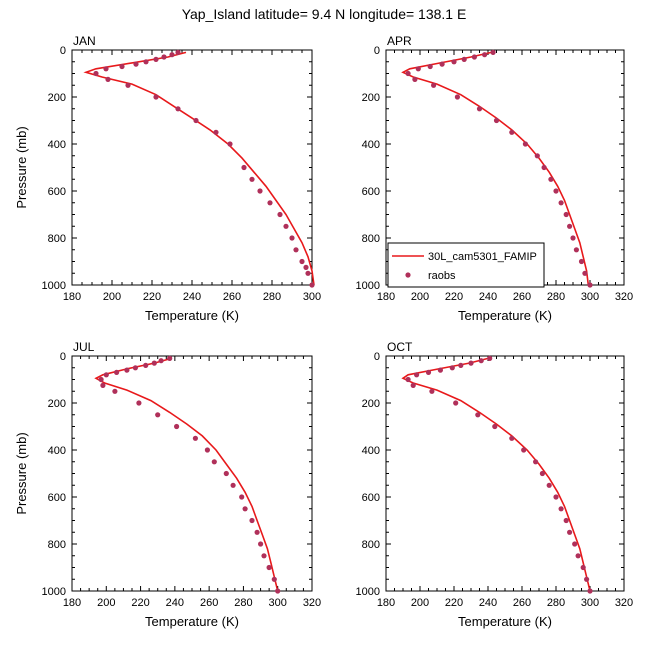  Describe the element at coordinates (199, 168) in the screenshot. I see `model-profile-line` at that location.